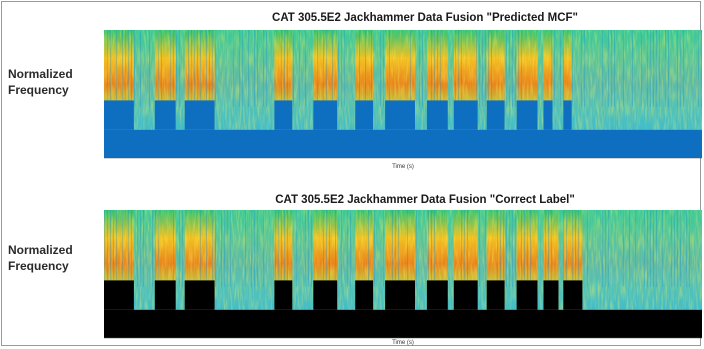 The height and width of the screenshot is (349, 704). Describe the element at coordinates (403, 343) in the screenshot. I see `xlabel-correct: Time (s)` at that location.